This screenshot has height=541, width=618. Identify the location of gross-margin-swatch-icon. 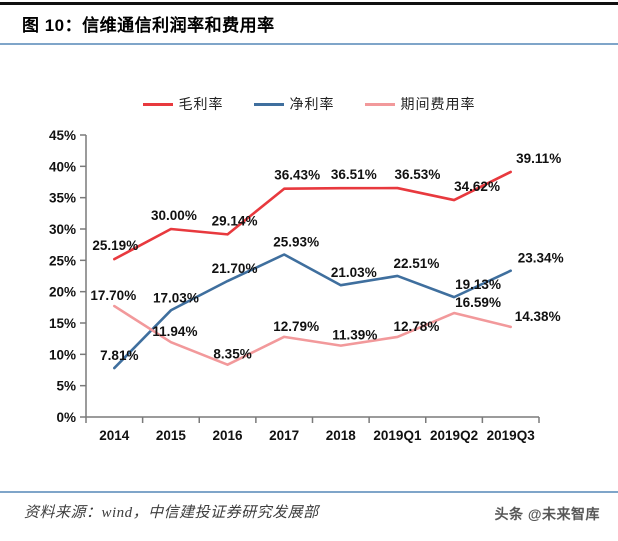
(157, 104).